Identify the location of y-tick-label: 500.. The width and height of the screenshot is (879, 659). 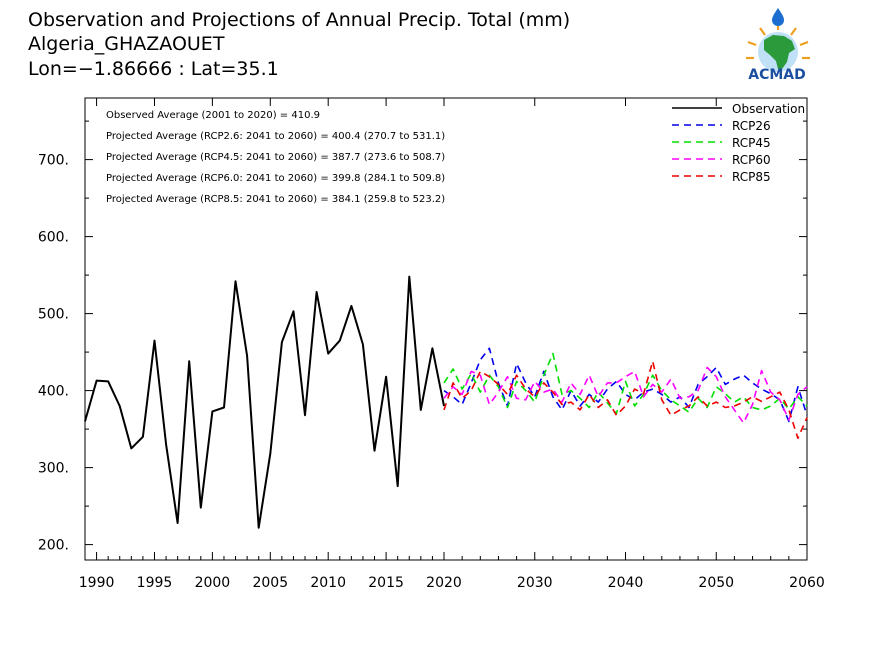
(53, 315).